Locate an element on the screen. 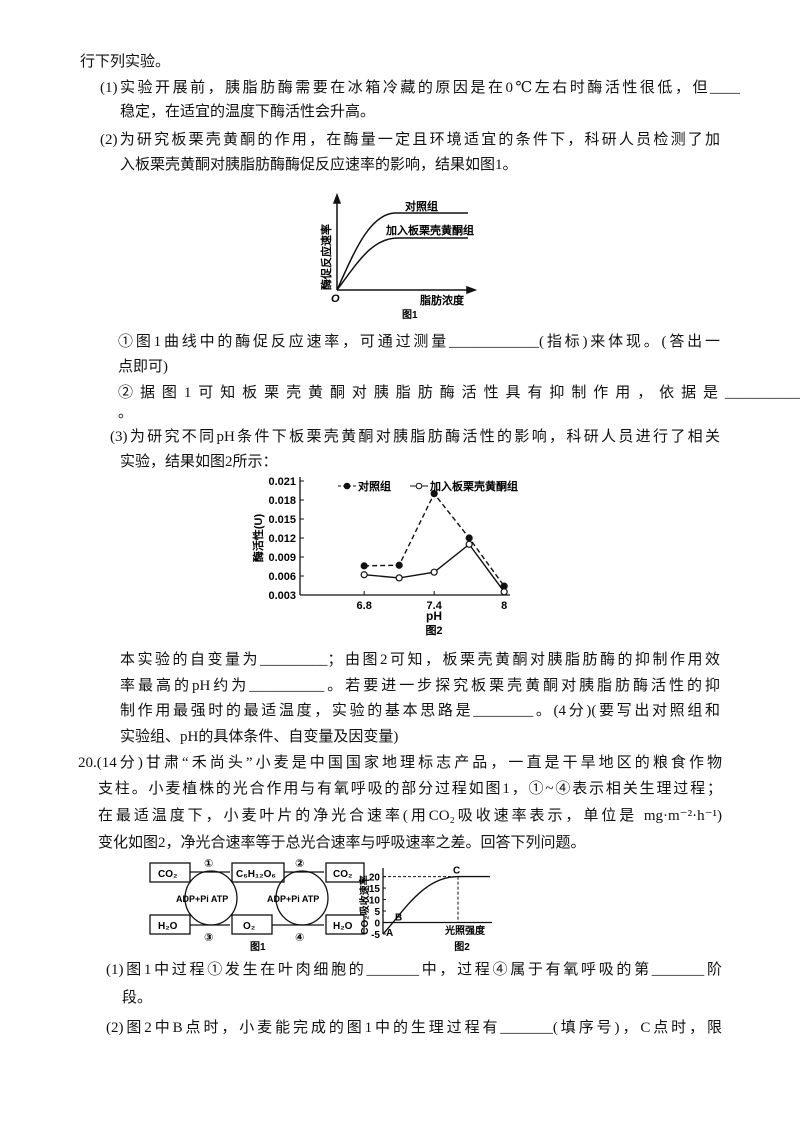 The image size is (800, 1132). text-line: 稳定，在适宜的温度下酶活性会升高。 is located at coordinates (248, 112).